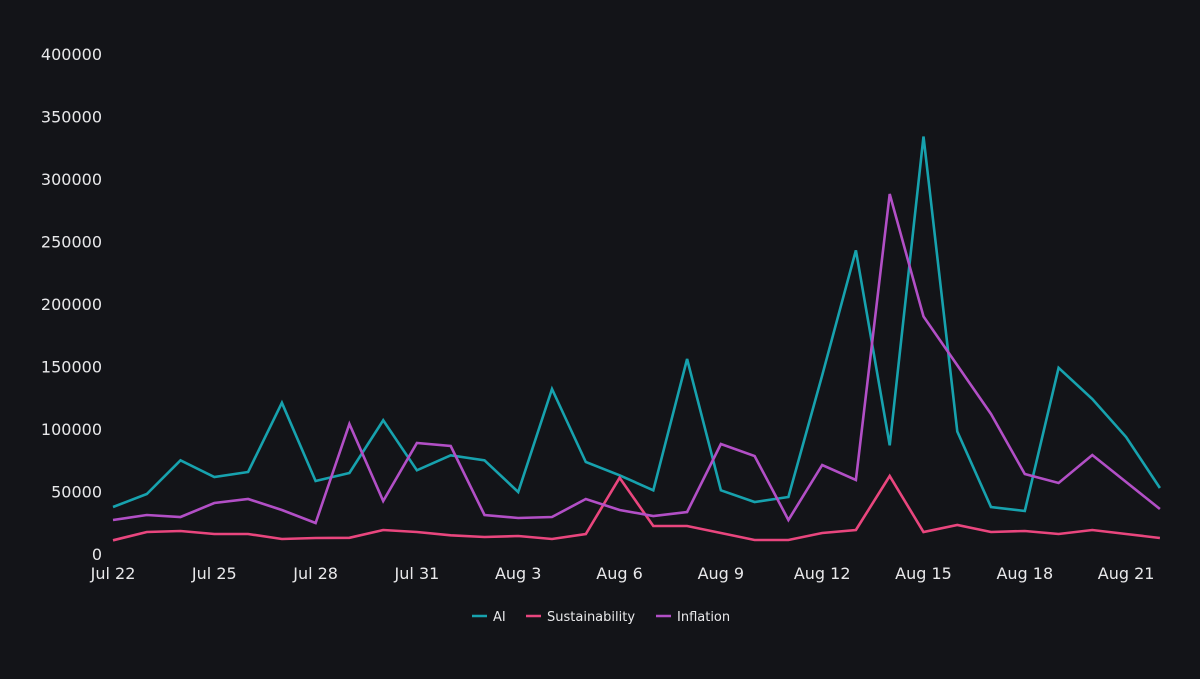 This screenshot has width=1200, height=679. I want to click on x-tick-label: Aug 3, so click(518, 573).